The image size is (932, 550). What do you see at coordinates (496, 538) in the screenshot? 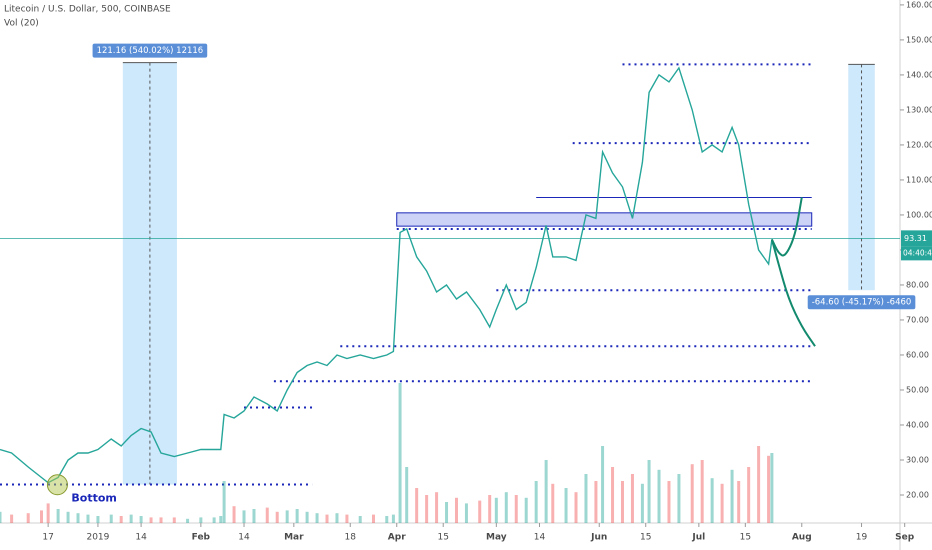
I see `x-tick-label: May` at bounding box center [496, 538].